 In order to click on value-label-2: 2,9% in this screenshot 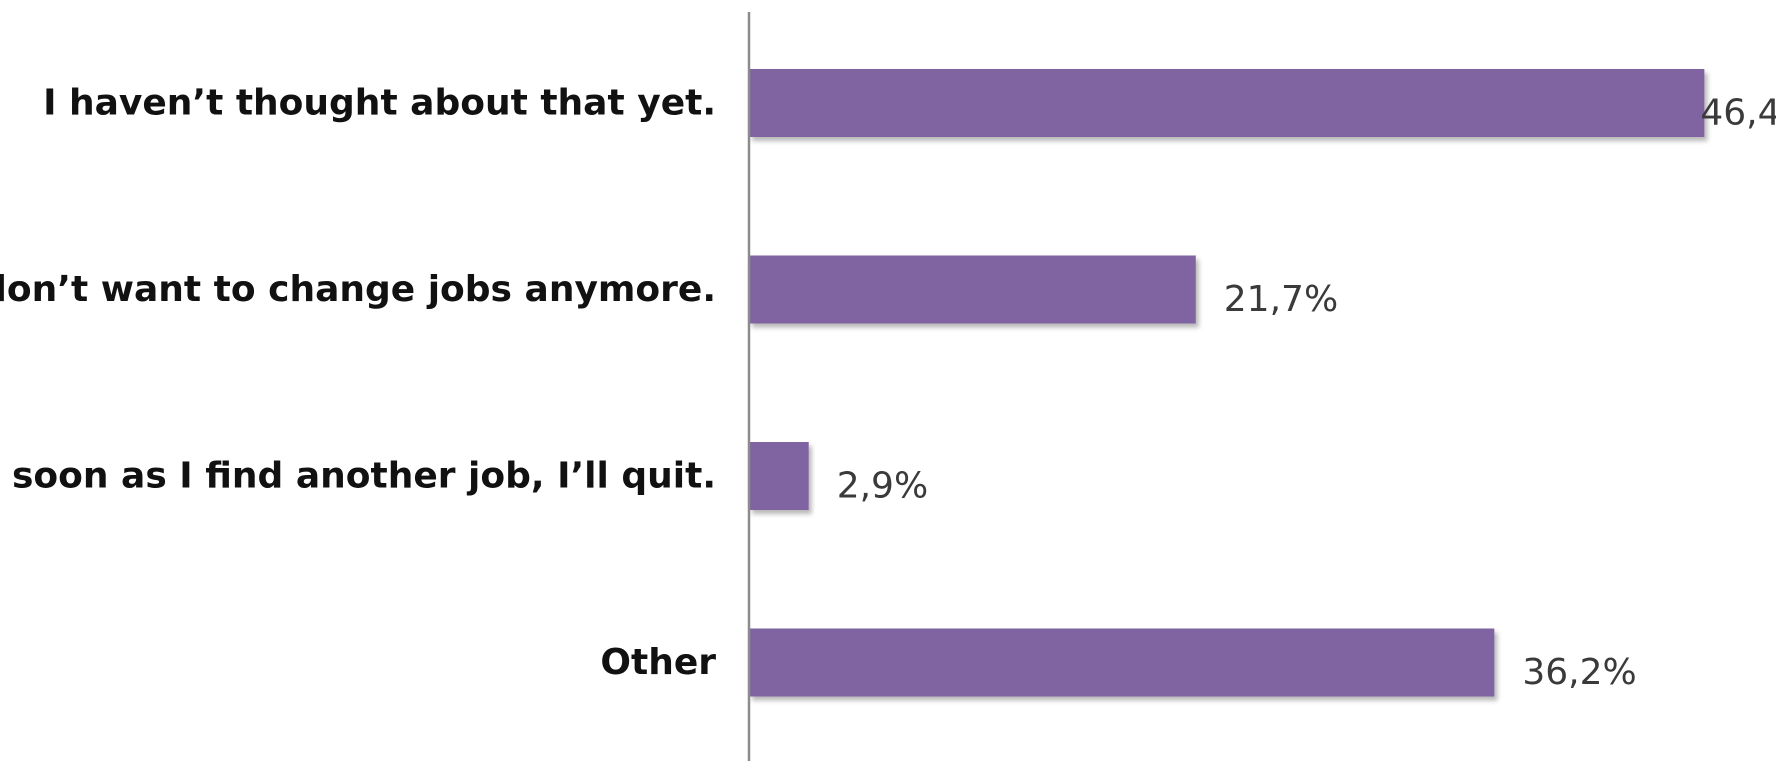, I will do `click(882, 486)`.